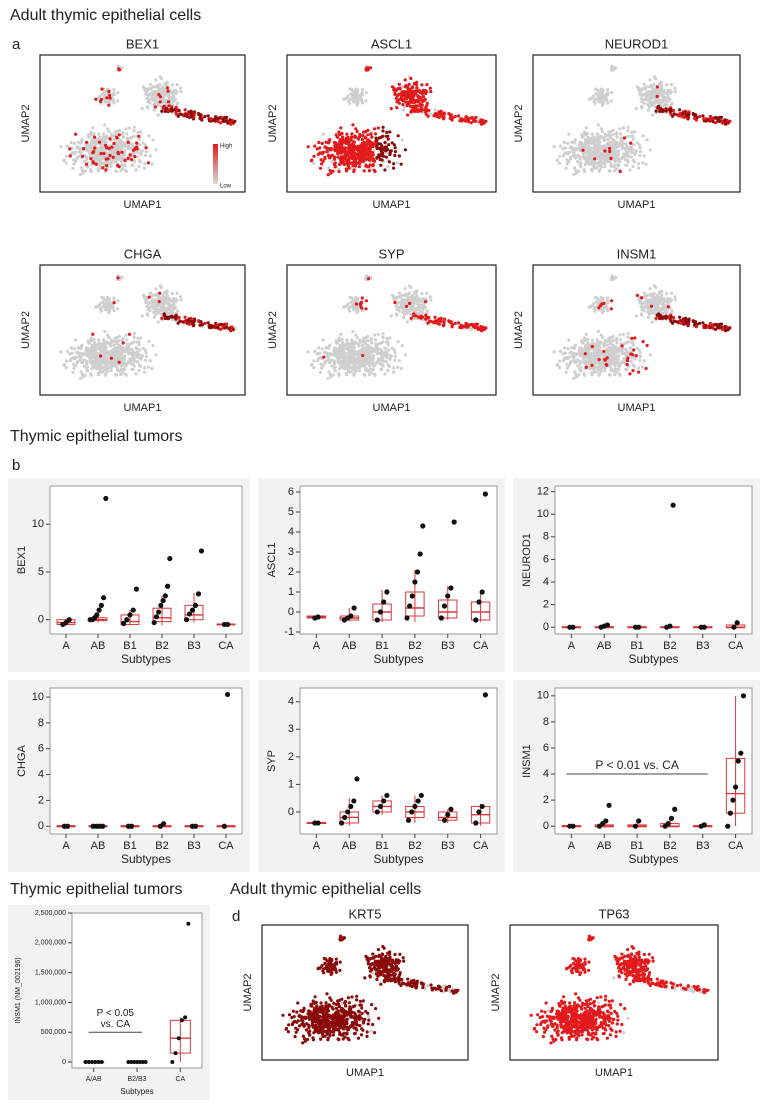  I want to click on umap-title: SYP, so click(391, 253).